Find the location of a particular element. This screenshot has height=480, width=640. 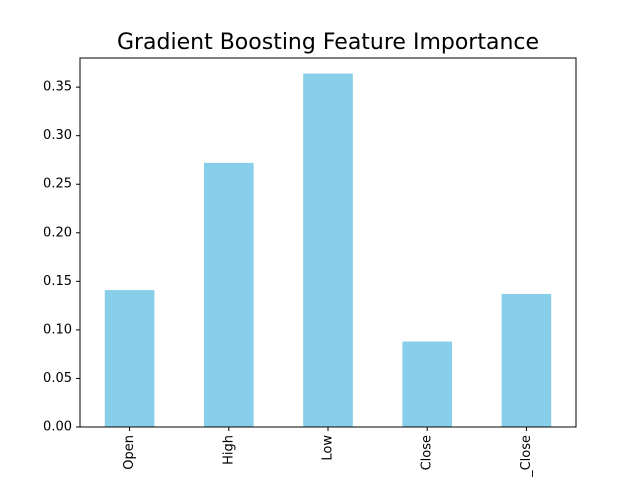

x-tick-label: Low is located at coordinates (328, 448).